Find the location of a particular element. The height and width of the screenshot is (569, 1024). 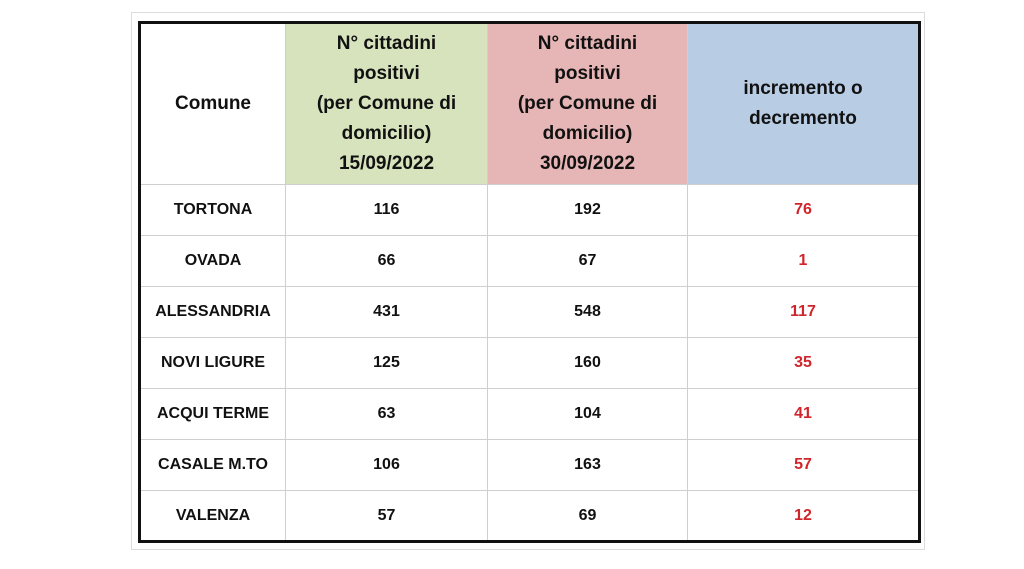

cell-comune: ALESSANDRIA is located at coordinates (212, 312).